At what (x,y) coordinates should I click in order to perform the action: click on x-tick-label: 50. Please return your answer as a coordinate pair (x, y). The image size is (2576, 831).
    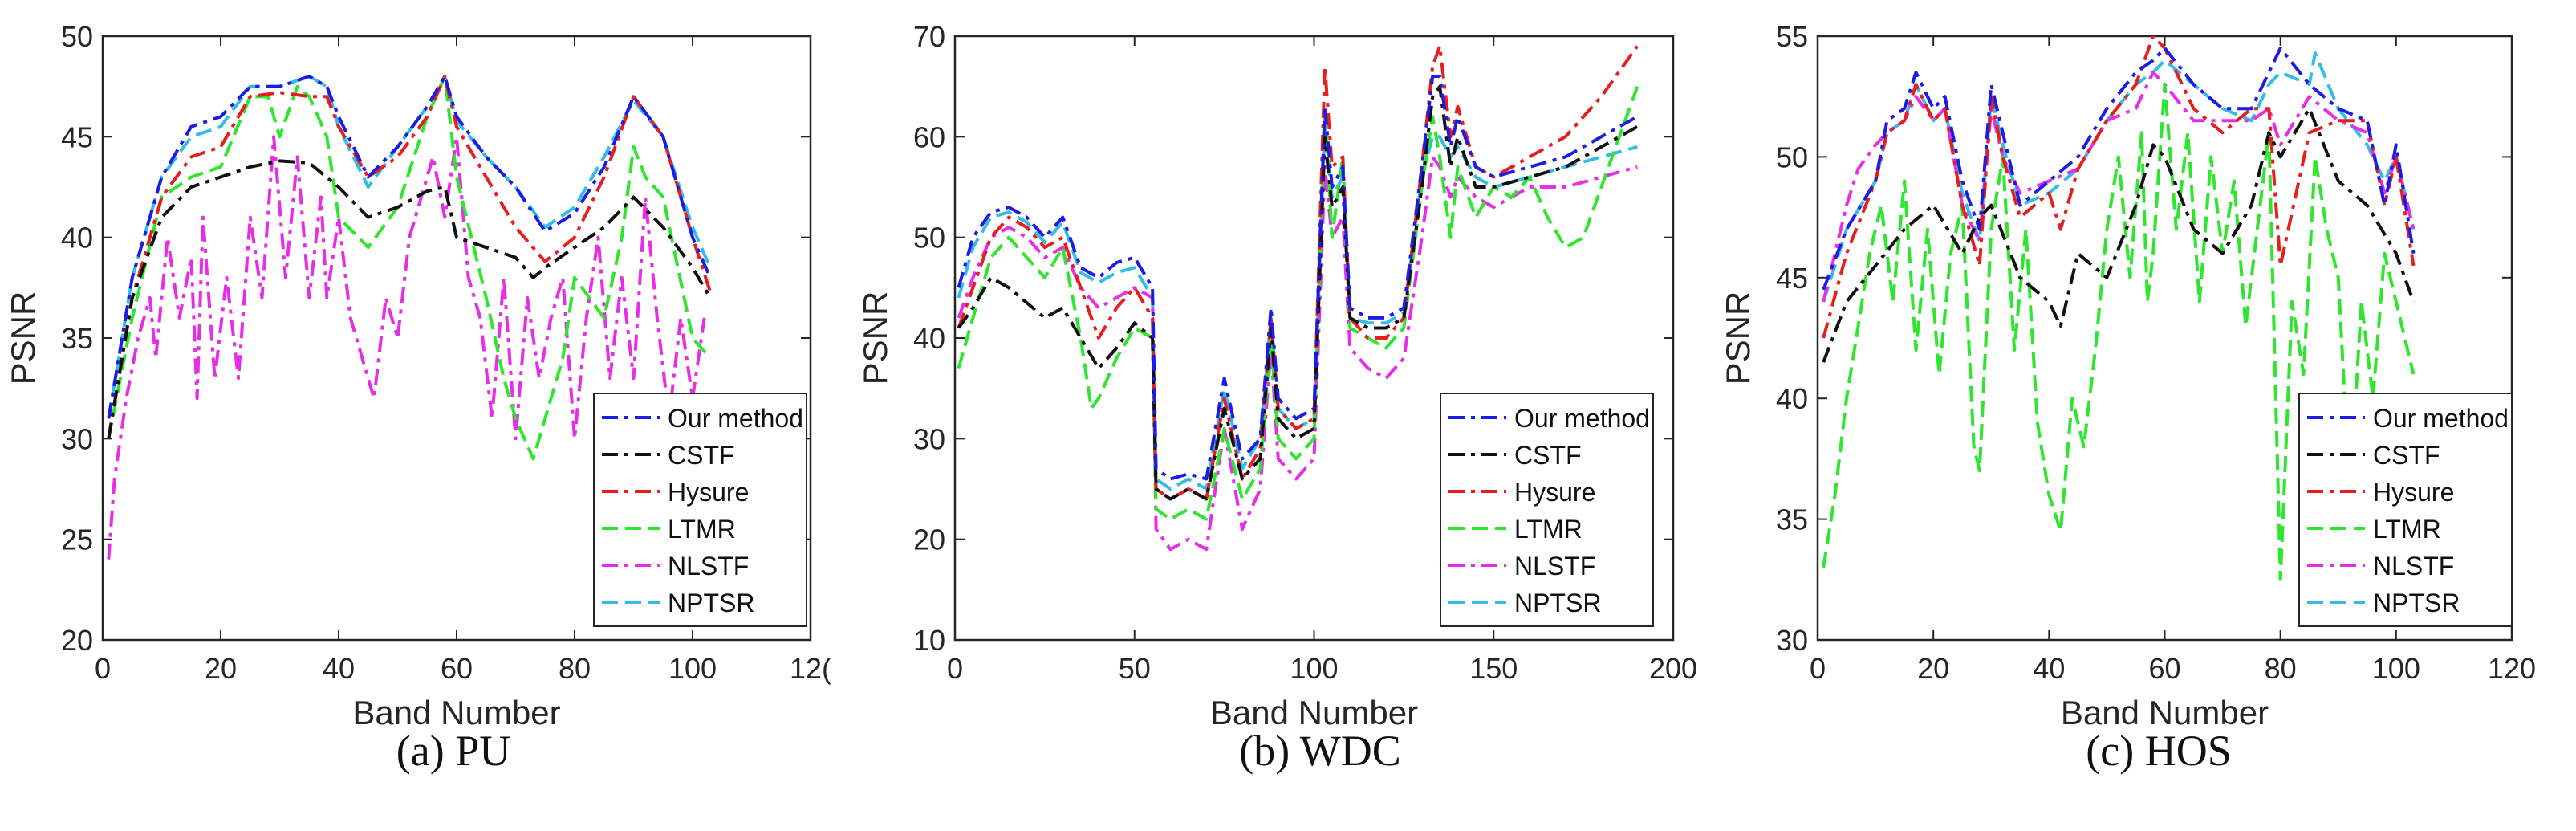
    Looking at the image, I should click on (1135, 668).